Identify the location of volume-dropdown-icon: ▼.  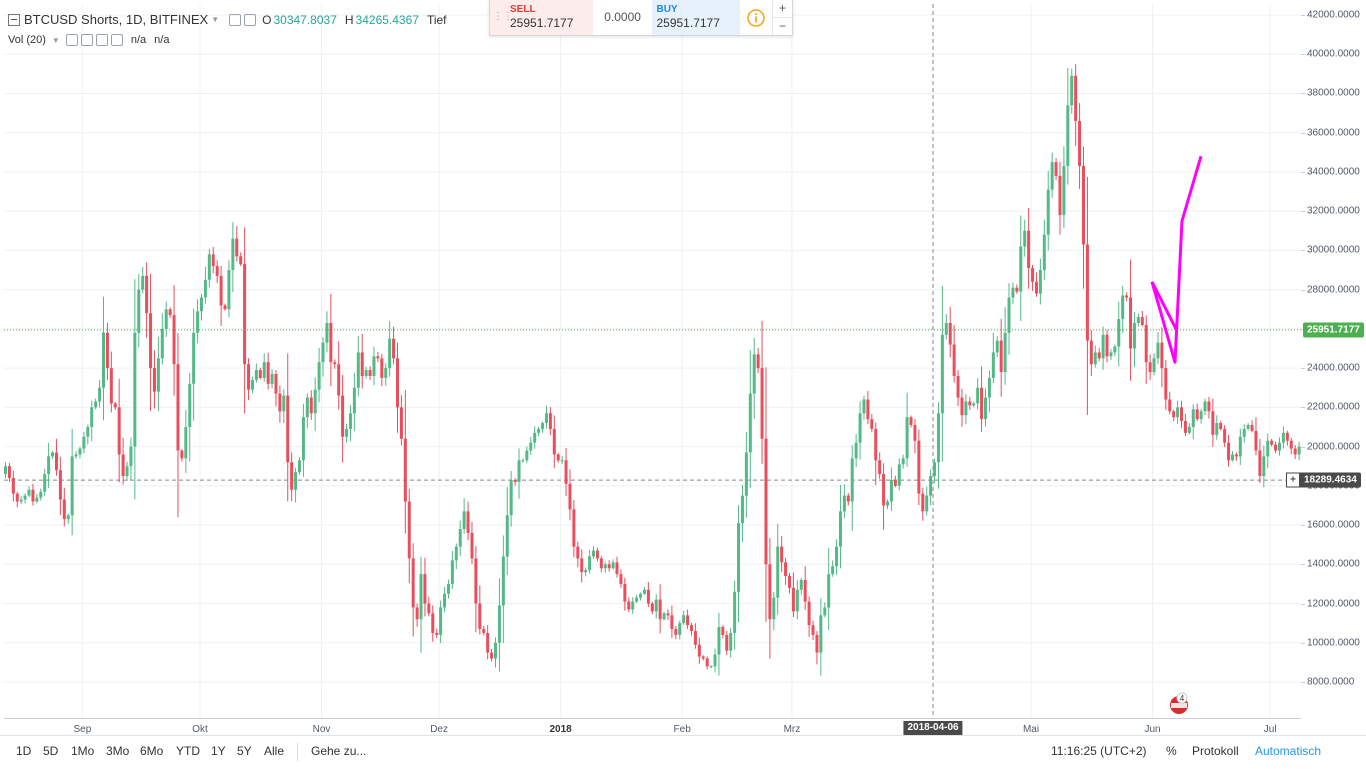
(55, 40).